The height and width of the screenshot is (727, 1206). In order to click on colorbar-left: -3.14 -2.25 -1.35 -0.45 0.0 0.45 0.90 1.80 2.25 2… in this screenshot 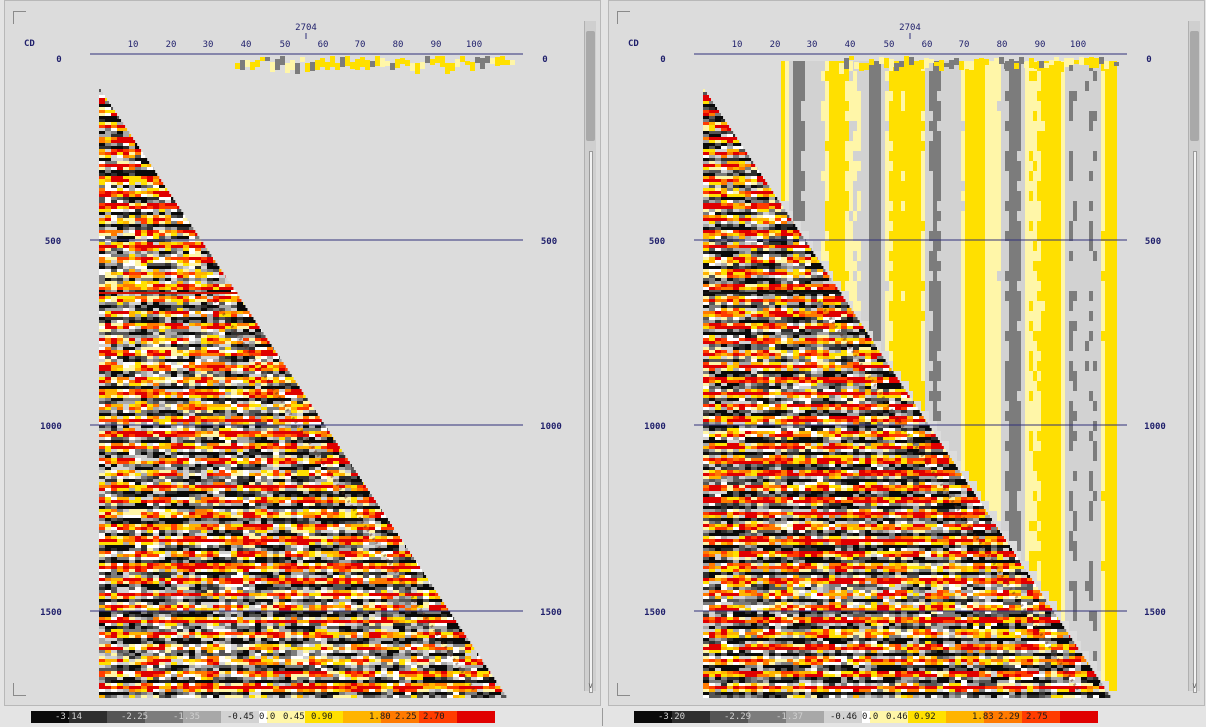, I will do `click(263, 717)`.